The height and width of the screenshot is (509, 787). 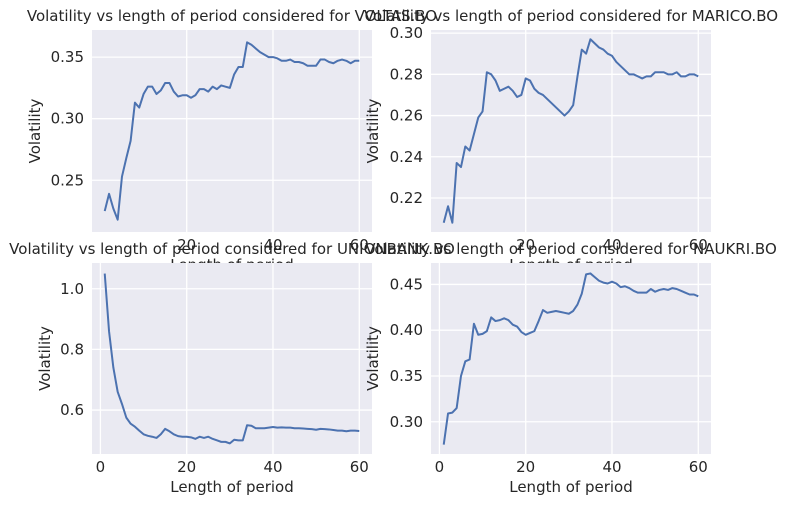 What do you see at coordinates (72, 349) in the screenshot?
I see `y-tick-label: 0.8` at bounding box center [72, 349].